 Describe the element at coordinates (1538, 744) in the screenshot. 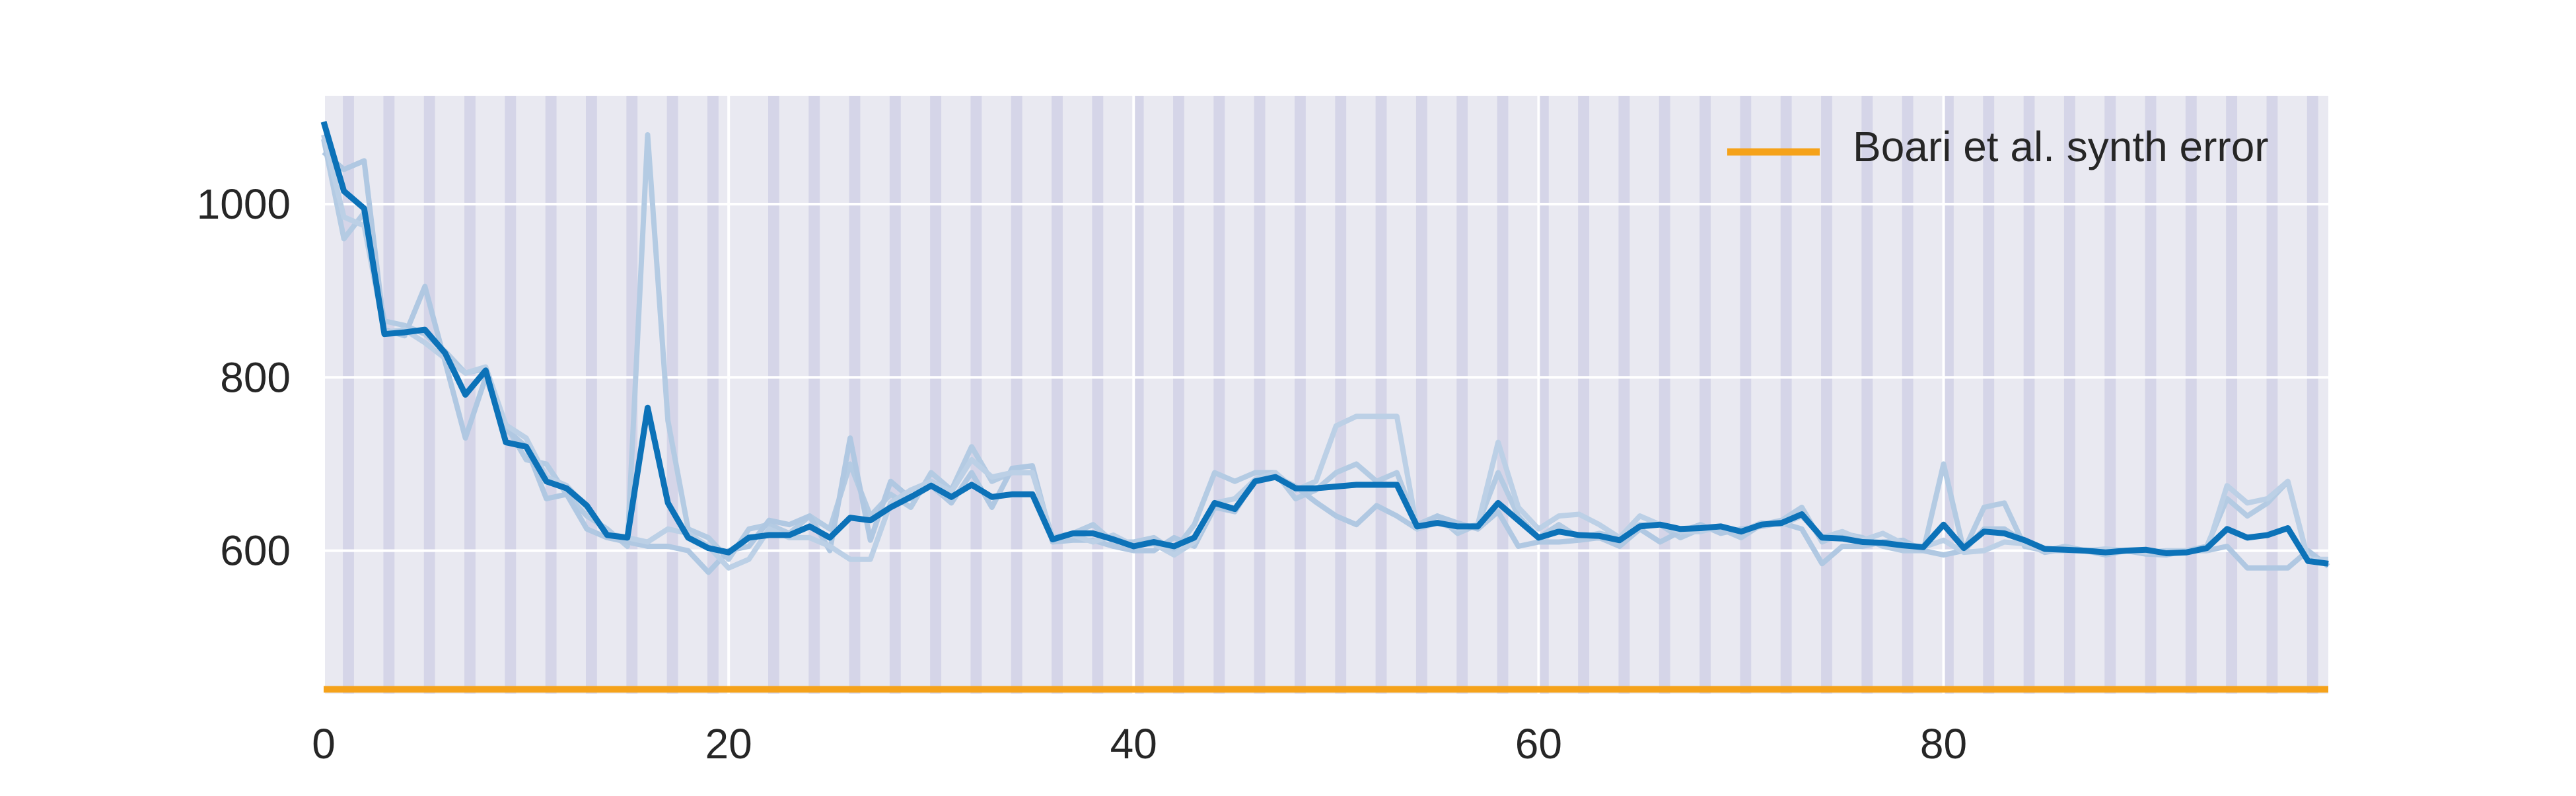

I see `x-tick-label: 60` at that location.